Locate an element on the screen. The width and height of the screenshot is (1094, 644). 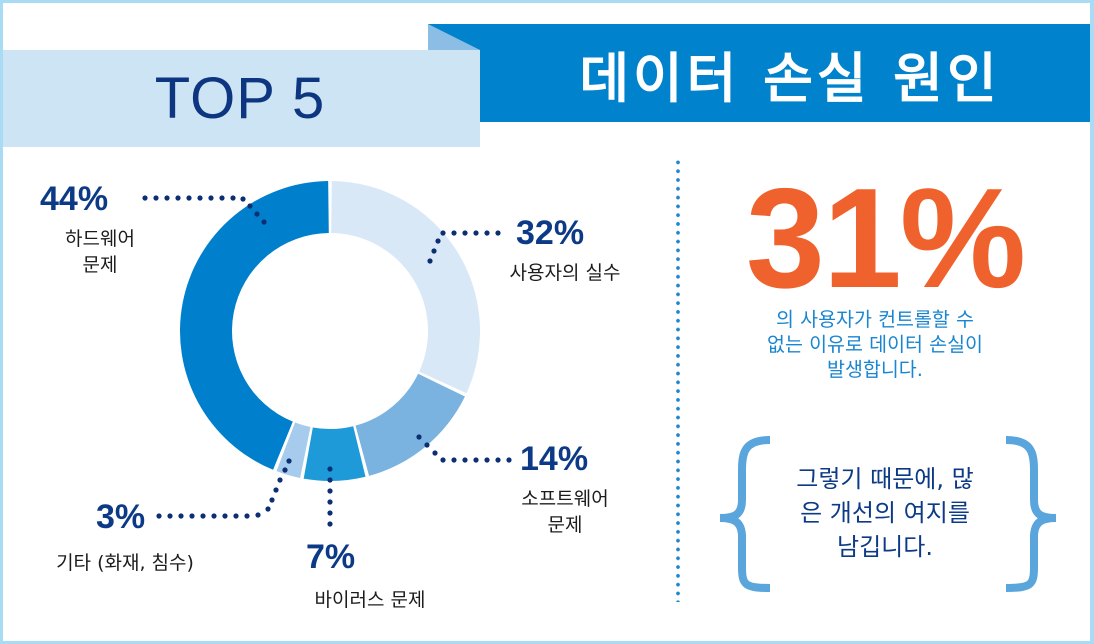
left-brace-icon is located at coordinates (745, 514).